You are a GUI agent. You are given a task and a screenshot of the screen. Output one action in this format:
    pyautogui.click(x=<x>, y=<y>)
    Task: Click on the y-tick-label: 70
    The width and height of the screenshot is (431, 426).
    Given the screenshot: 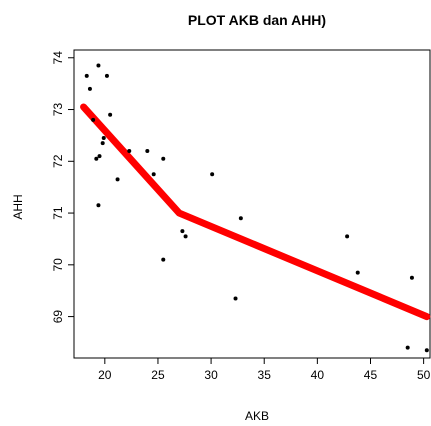 What is the action you would take?
    pyautogui.click(x=58, y=265)
    